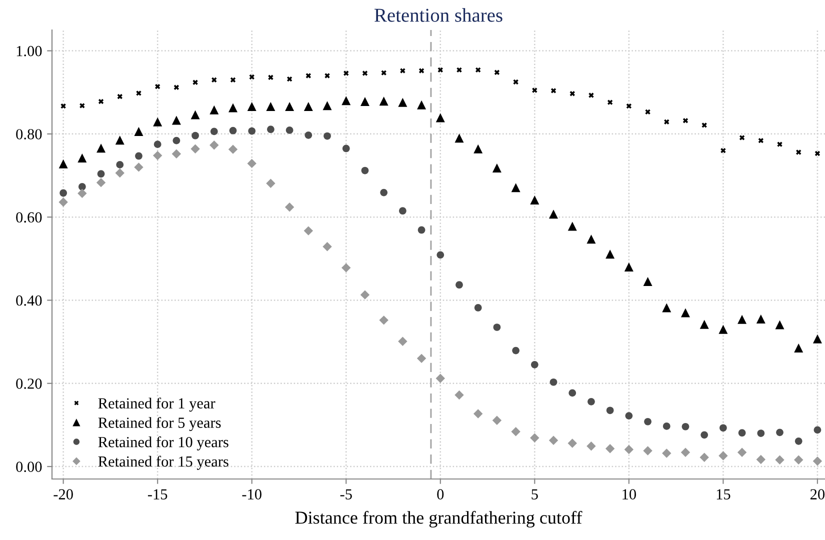 The image size is (825, 540). What do you see at coordinates (163, 443) in the screenshot?
I see `legend-label: Retained for 10 years` at bounding box center [163, 443].